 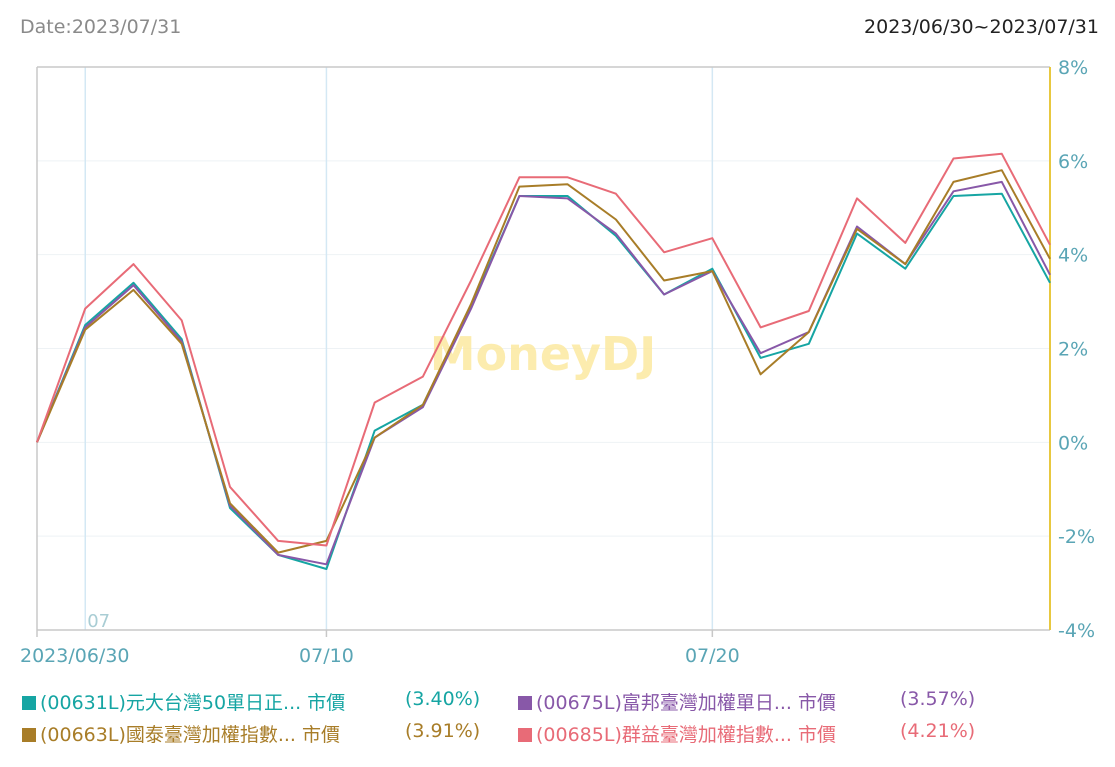 I want to click on legend-item: (00675L)富邦臺灣加權單日... 市價, so click(x=677, y=701).